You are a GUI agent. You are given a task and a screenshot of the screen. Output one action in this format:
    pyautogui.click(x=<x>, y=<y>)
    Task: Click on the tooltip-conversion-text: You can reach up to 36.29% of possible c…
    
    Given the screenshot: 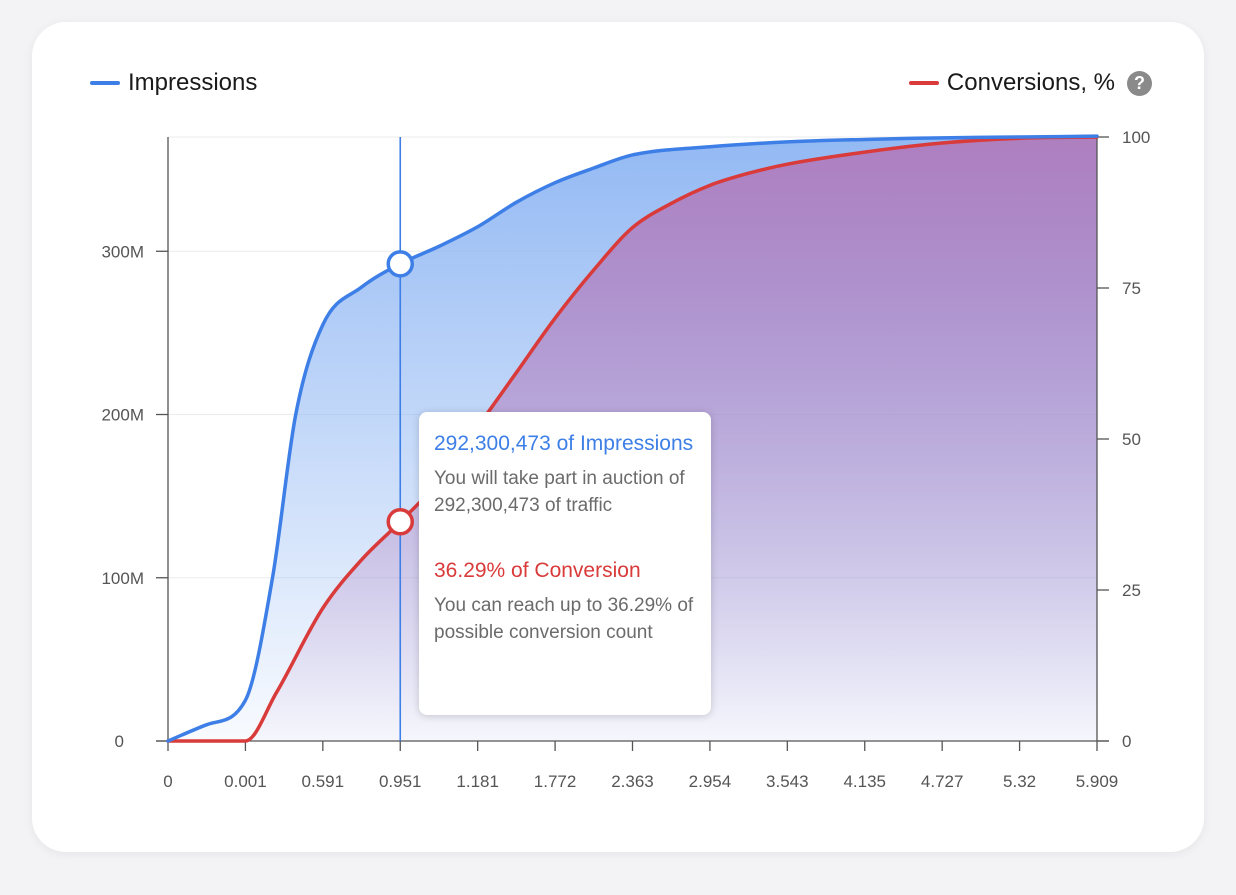 What is the action you would take?
    pyautogui.click(x=564, y=619)
    